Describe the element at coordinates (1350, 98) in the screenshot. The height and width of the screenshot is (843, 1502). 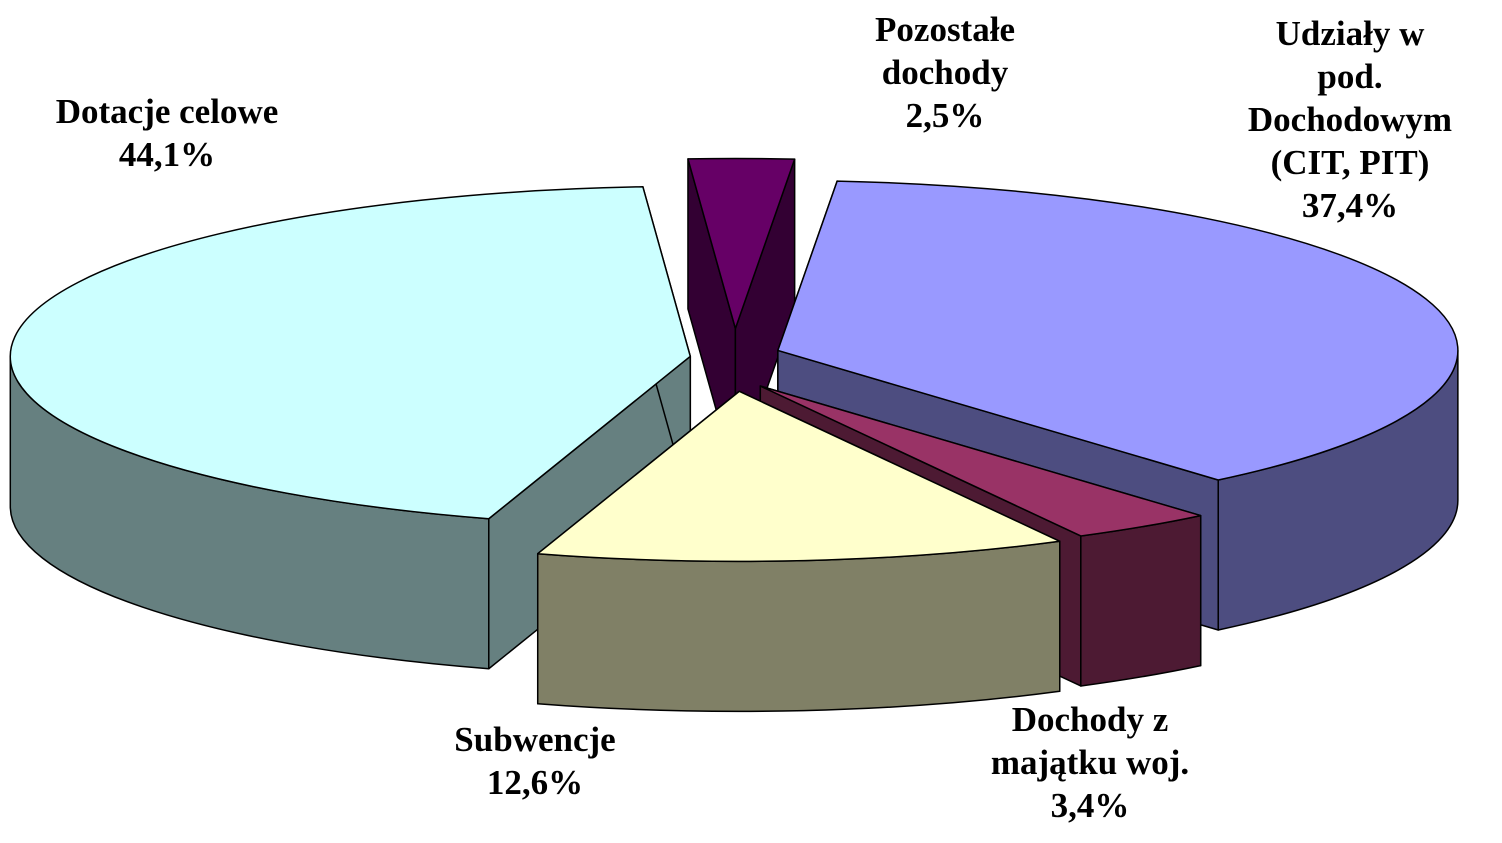
I see `category-label: Udziały w pod. Dochodowym (CIT, PIT)` at that location.